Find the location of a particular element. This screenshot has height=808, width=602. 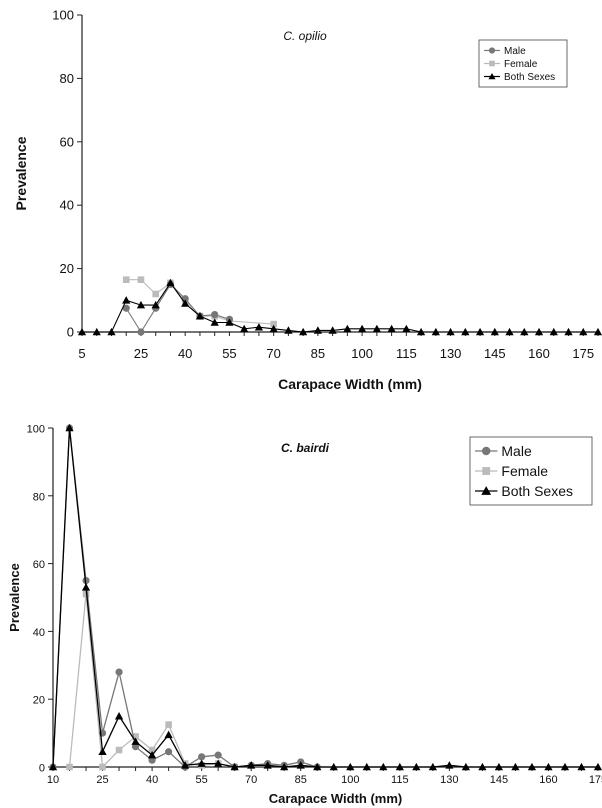

legend-label: Female is located at coordinates (521, 64).